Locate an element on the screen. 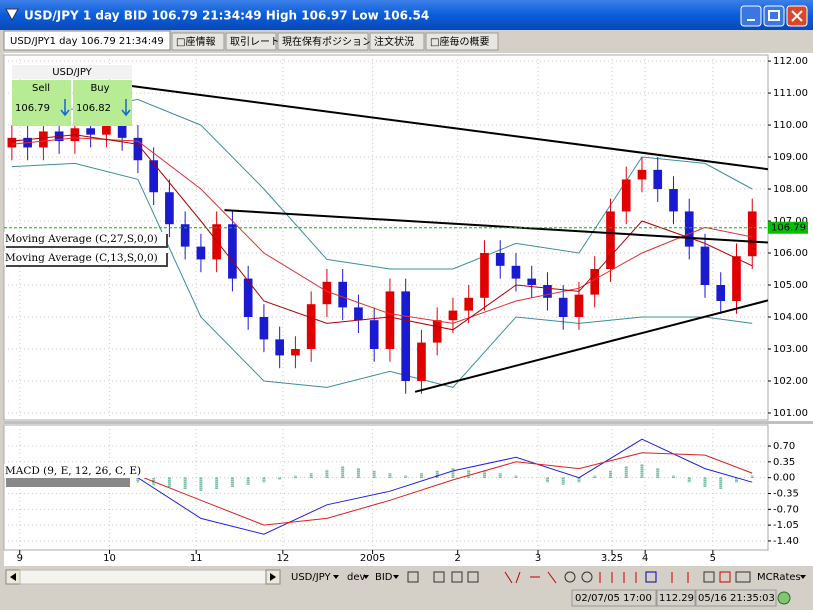 The width and height of the screenshot is (813, 610). y-tick-label: 102.00 is located at coordinates (790, 381).